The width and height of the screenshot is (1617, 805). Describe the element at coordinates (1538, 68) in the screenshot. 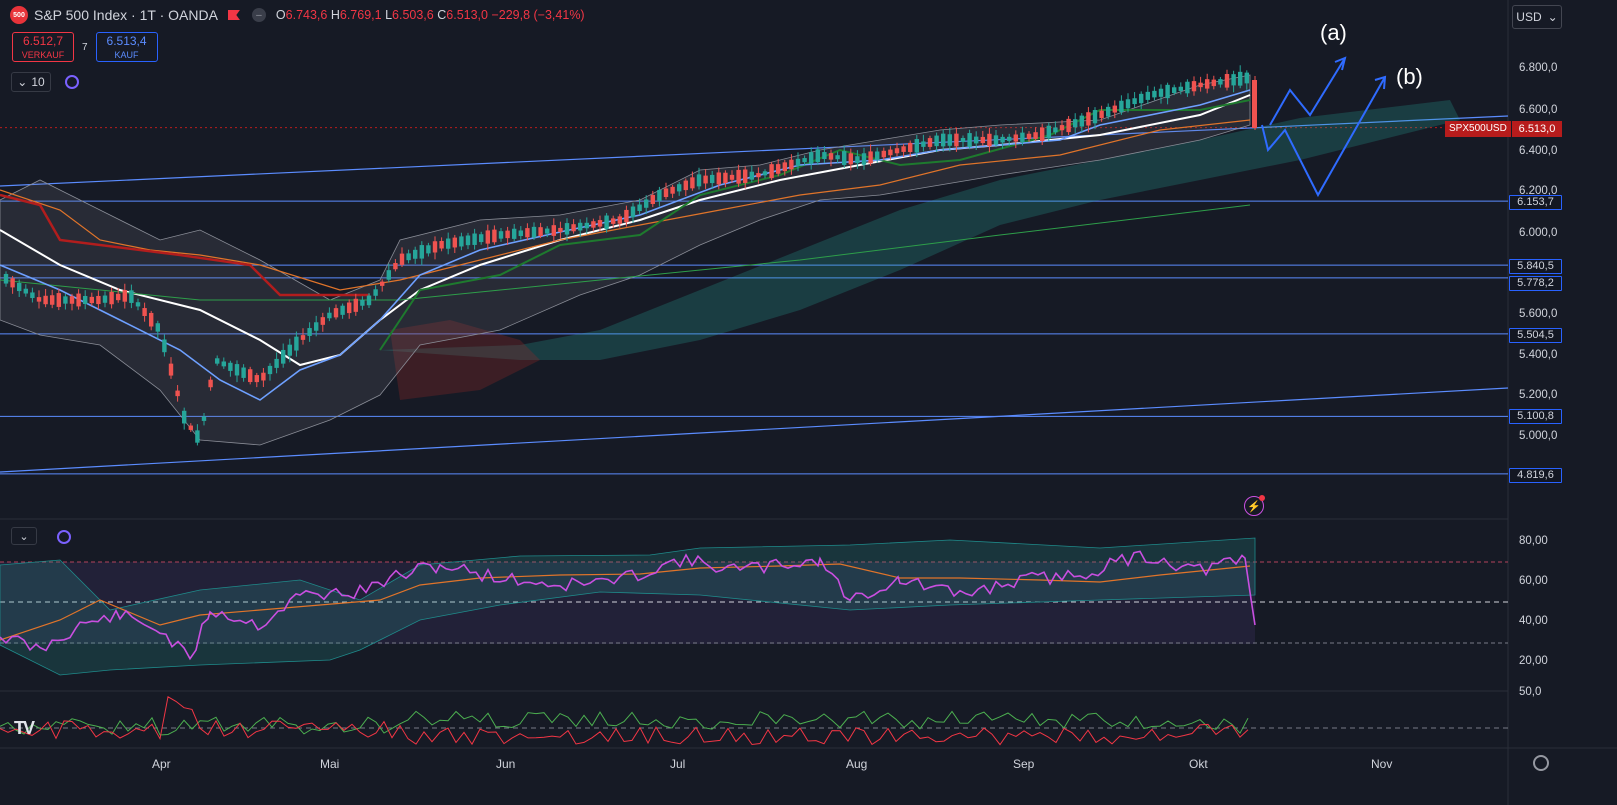

I see `price-tick: 6.800,0` at that location.